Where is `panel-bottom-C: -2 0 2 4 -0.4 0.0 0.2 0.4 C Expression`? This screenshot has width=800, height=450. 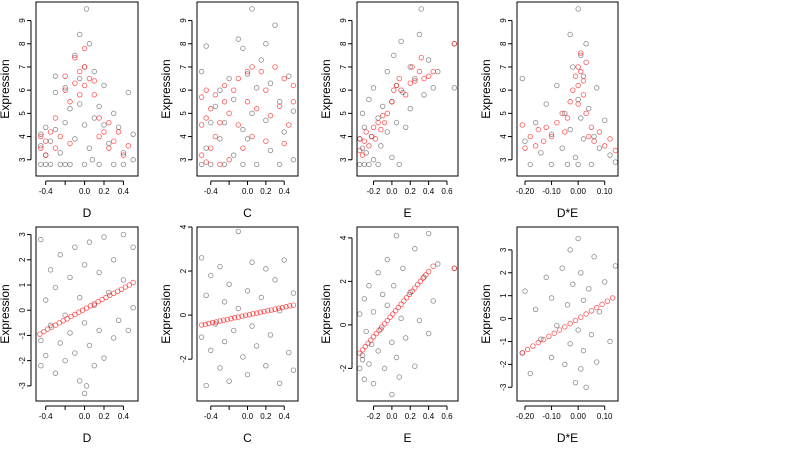 panel-bottom-C: -2 0 2 4 -0.4 0.0 0.2 0.4 C Expression is located at coordinates (229, 334).